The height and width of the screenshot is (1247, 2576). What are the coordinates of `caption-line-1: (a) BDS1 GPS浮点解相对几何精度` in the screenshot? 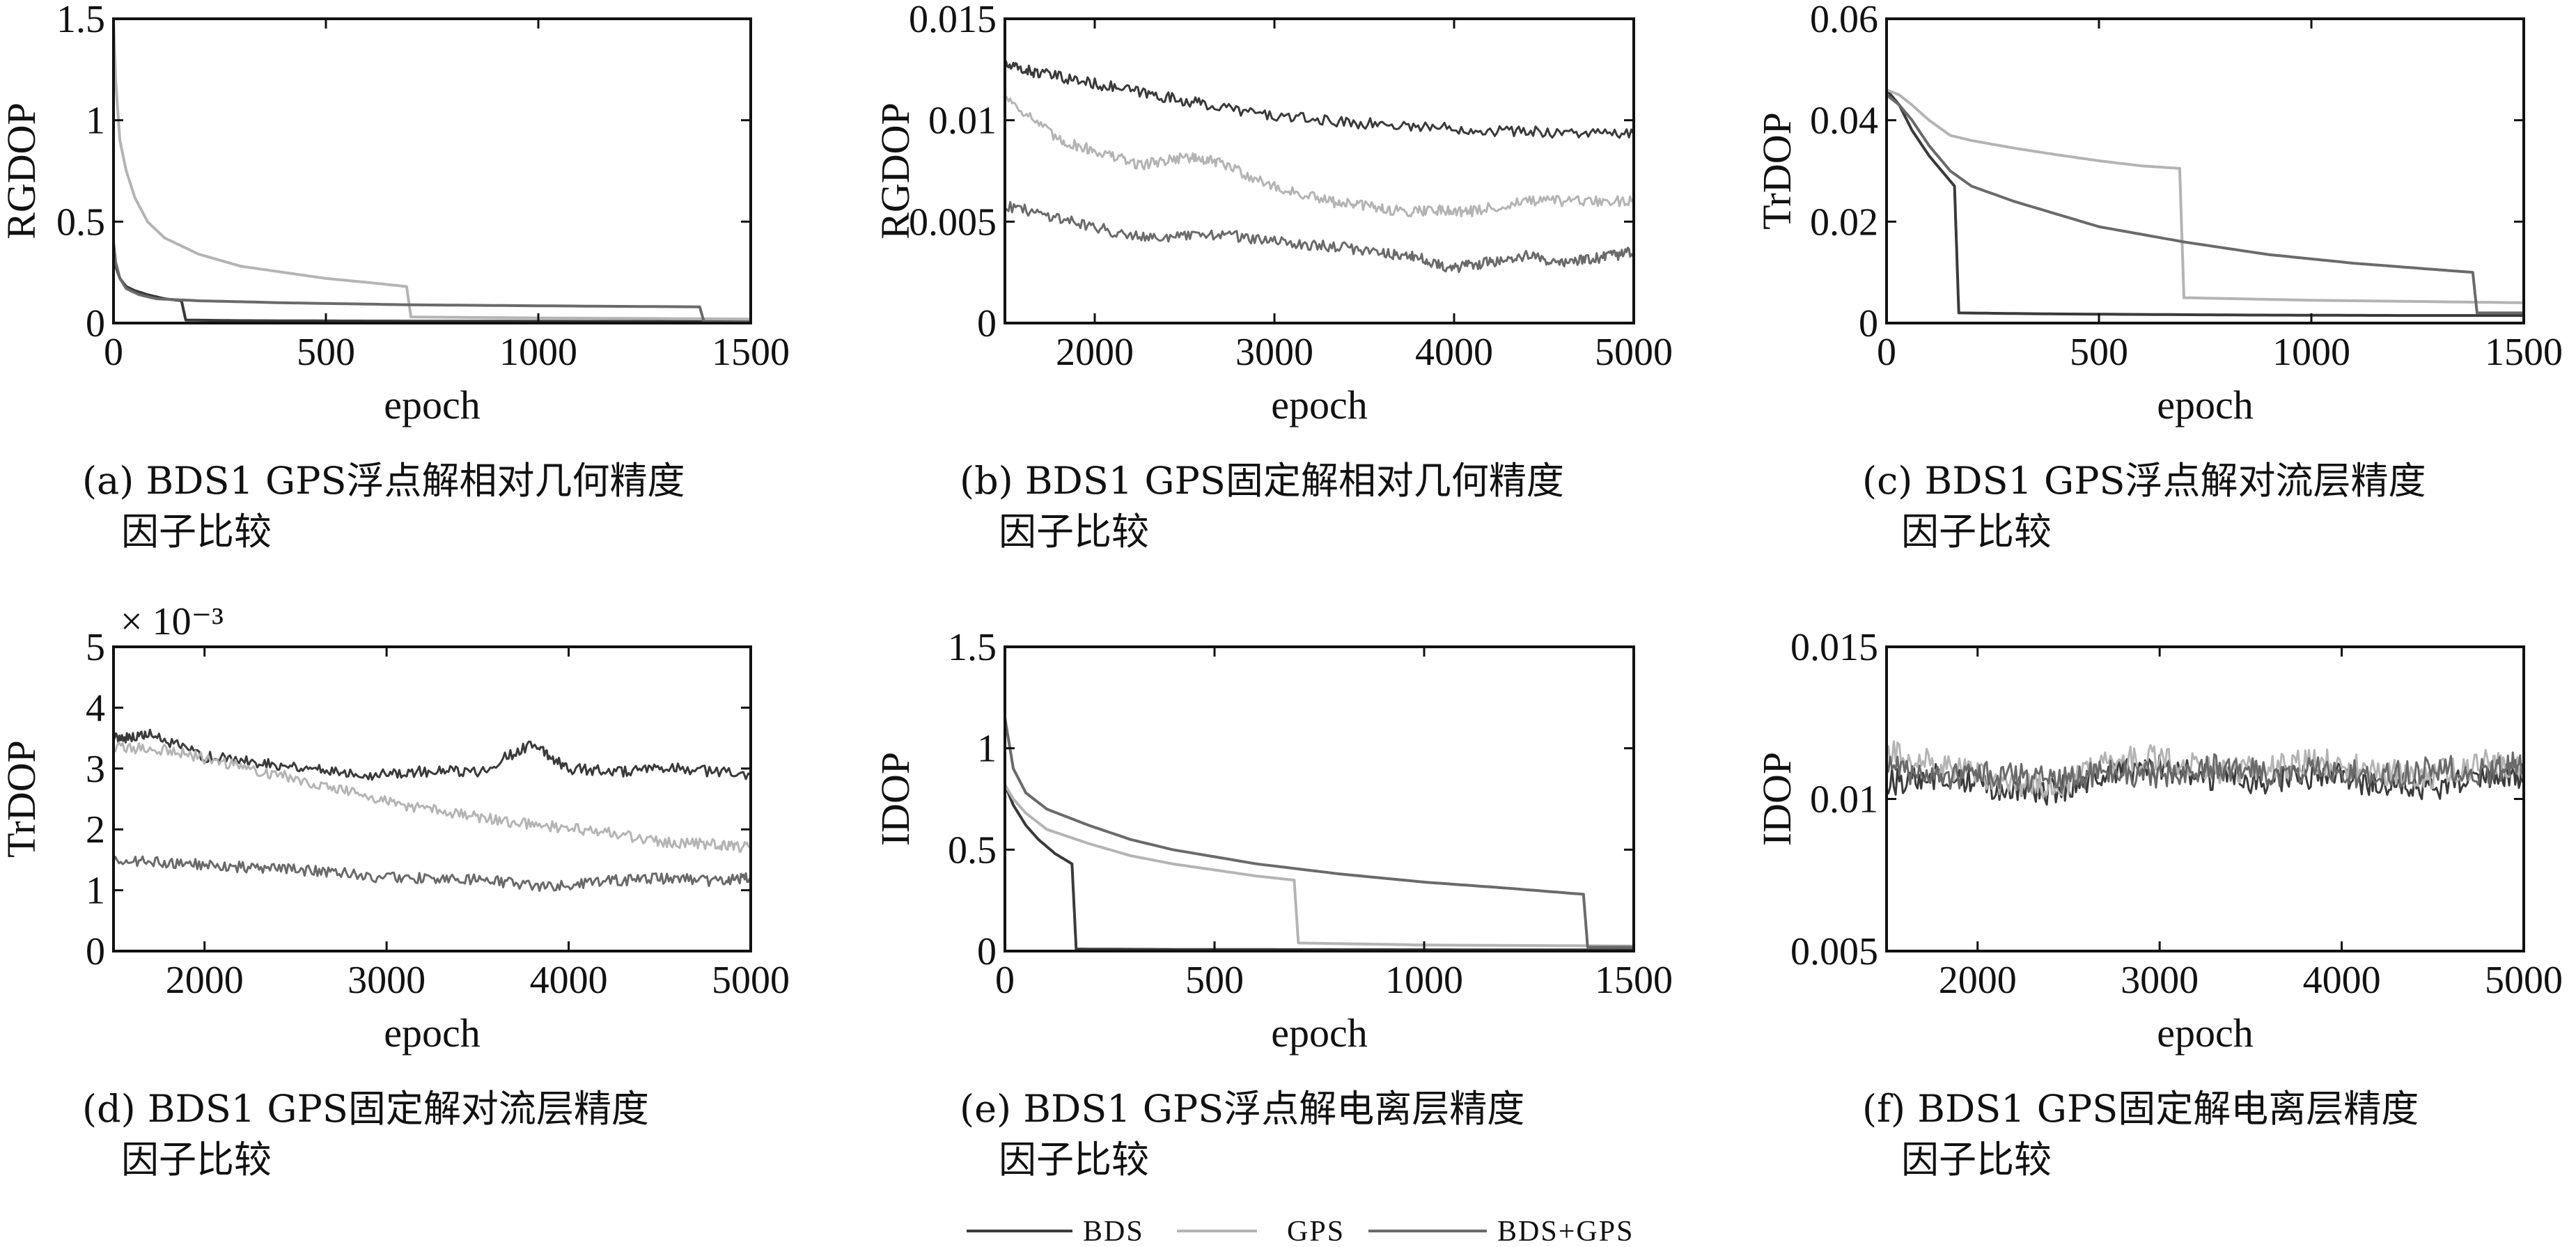 It's located at (383, 481).